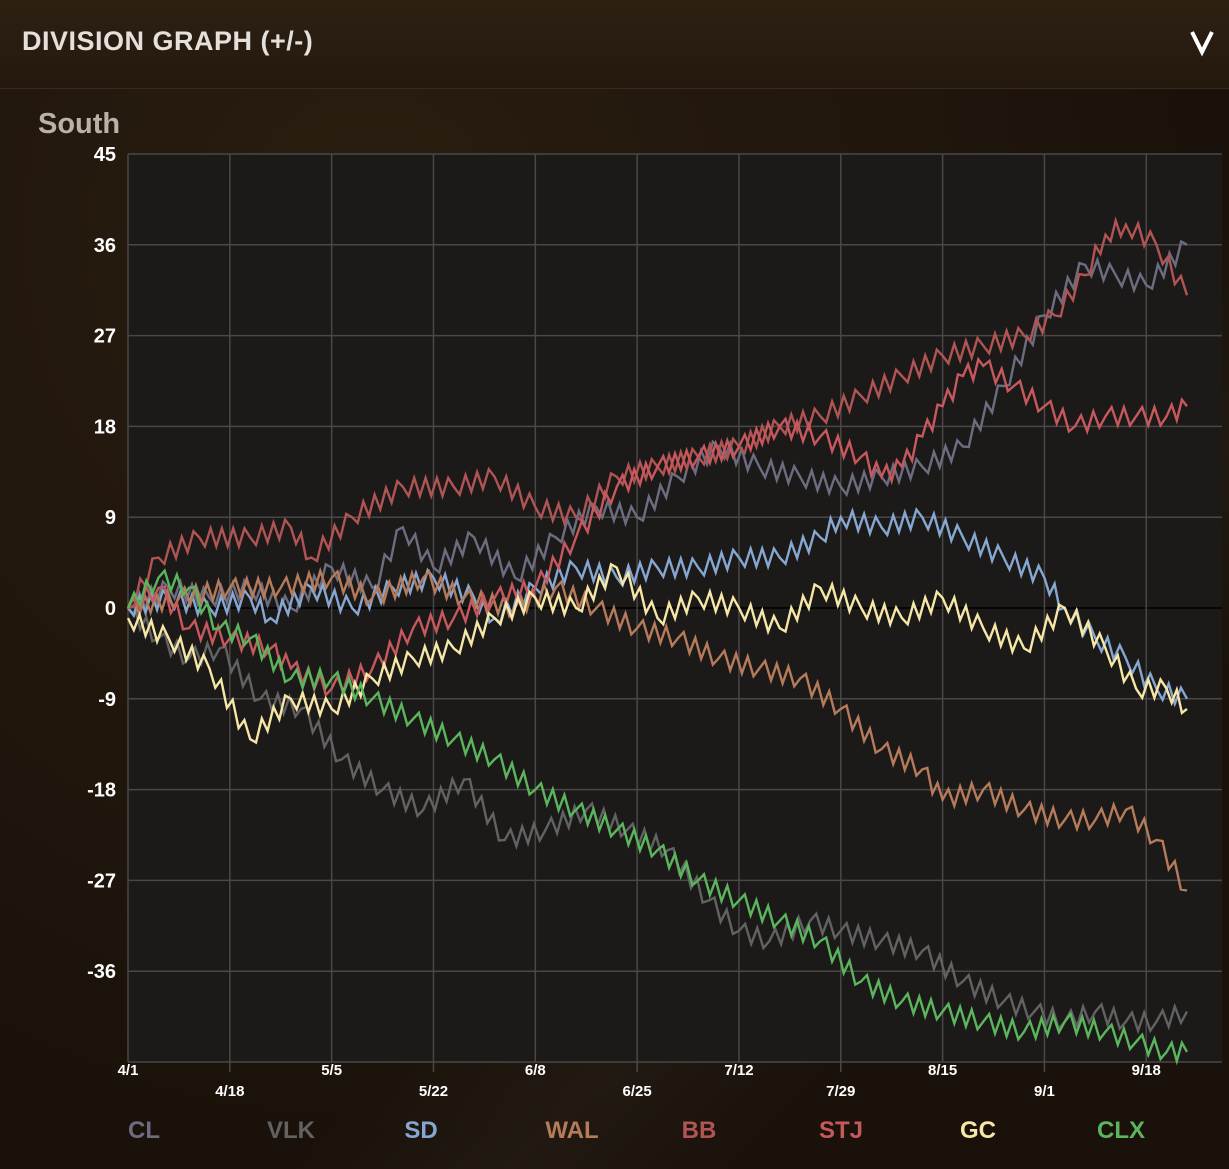 The height and width of the screenshot is (1169, 1229). I want to click on x-tick-label: 6/25, so click(637, 1091).